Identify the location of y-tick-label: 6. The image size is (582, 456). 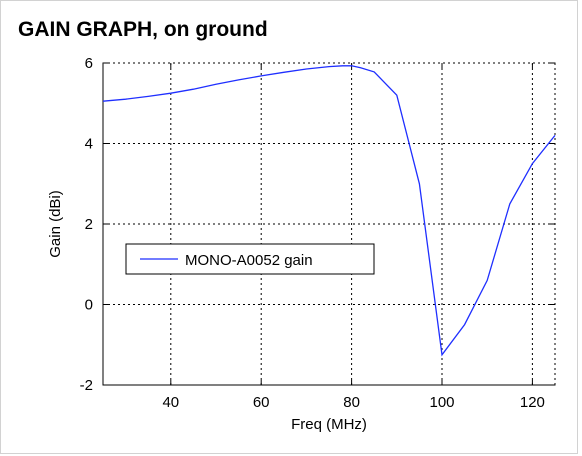
(89, 63).